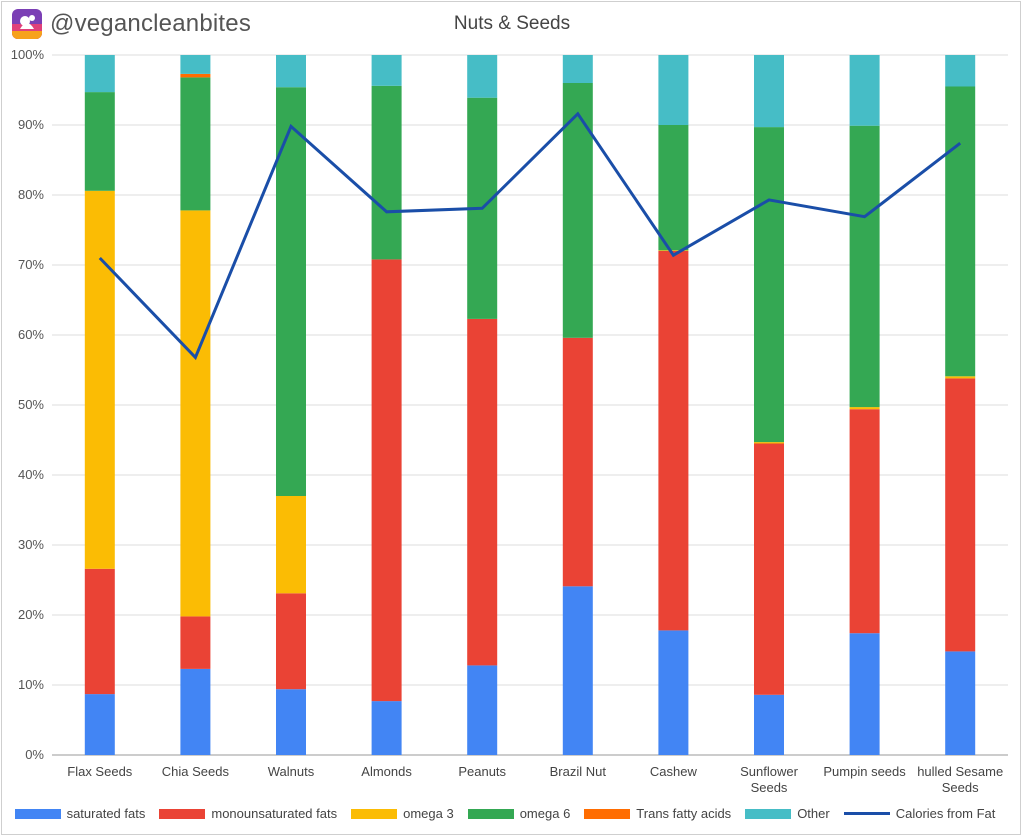 The width and height of the screenshot is (1024, 838). What do you see at coordinates (674, 771) in the screenshot?
I see `x-tick-label: Cashew` at bounding box center [674, 771].